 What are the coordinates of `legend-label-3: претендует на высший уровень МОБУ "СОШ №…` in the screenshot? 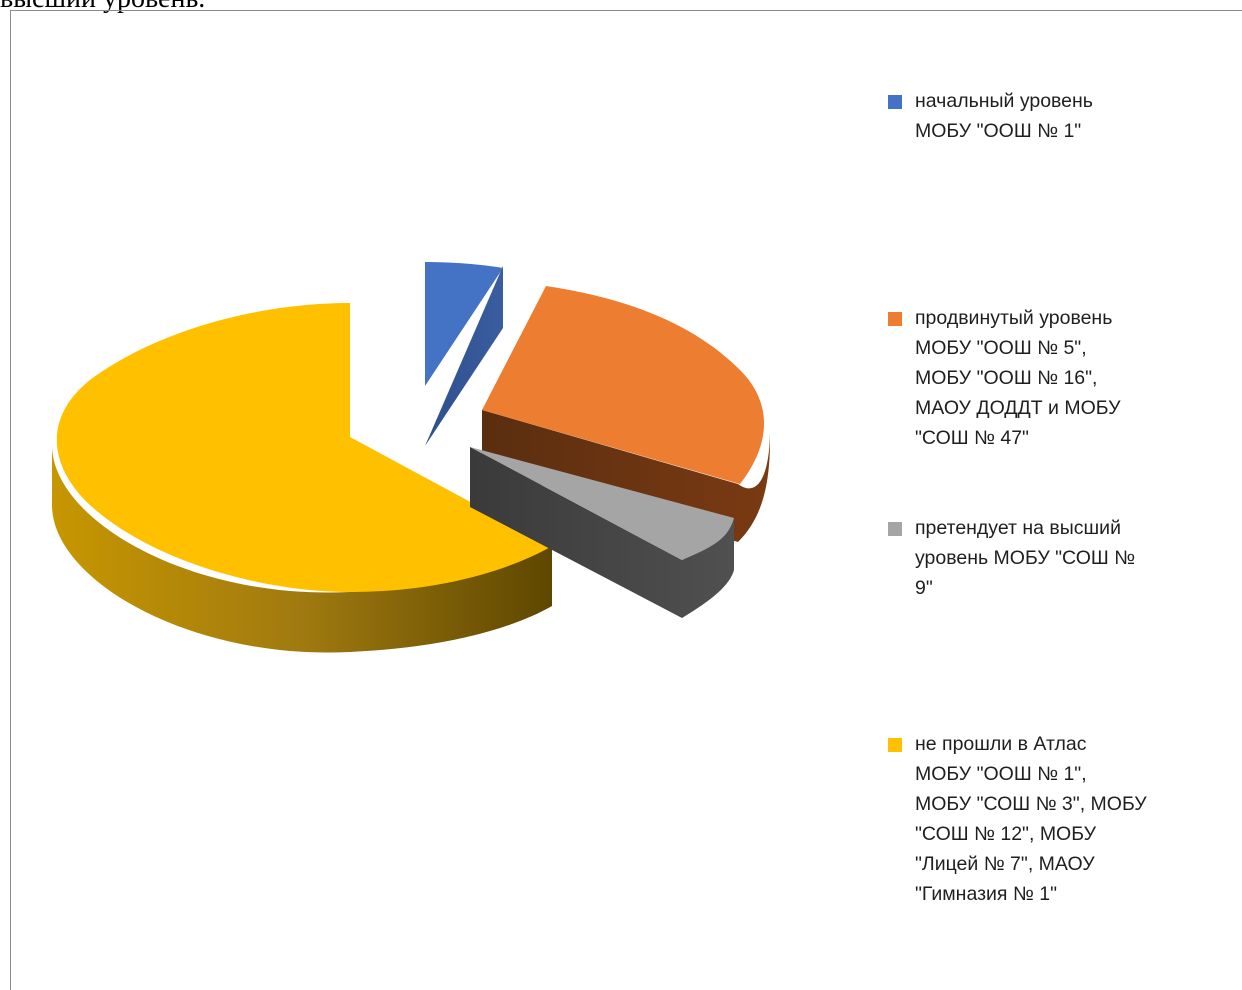 It's located at (1025, 558).